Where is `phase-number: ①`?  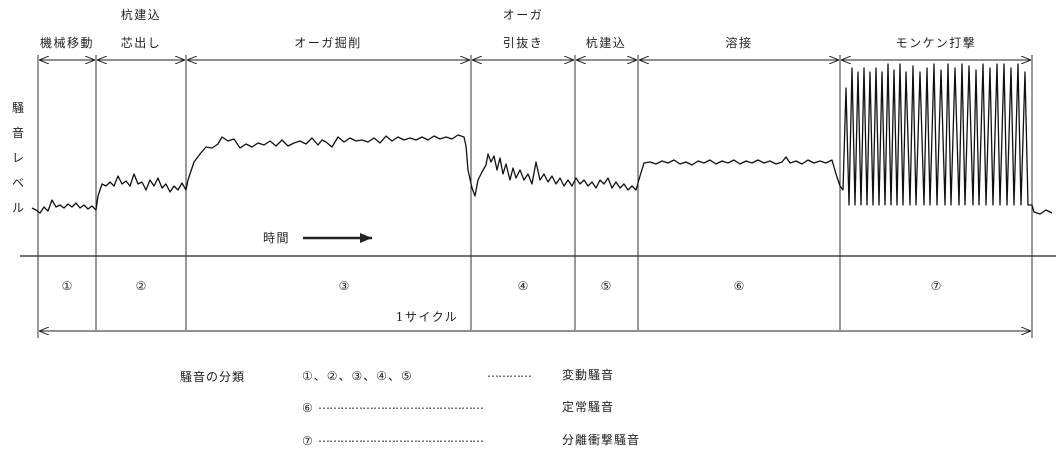
phase-number: ① is located at coordinates (67, 286).